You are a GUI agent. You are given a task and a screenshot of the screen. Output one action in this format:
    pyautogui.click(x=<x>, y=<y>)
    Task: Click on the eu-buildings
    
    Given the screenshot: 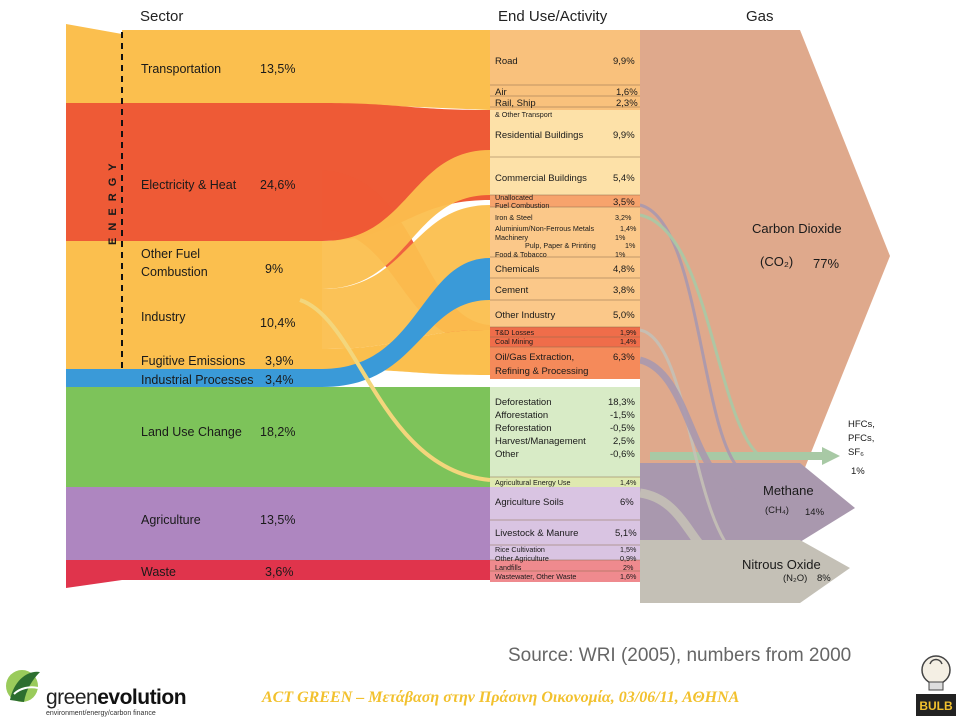 What is the action you would take?
    pyautogui.click(x=565, y=152)
    